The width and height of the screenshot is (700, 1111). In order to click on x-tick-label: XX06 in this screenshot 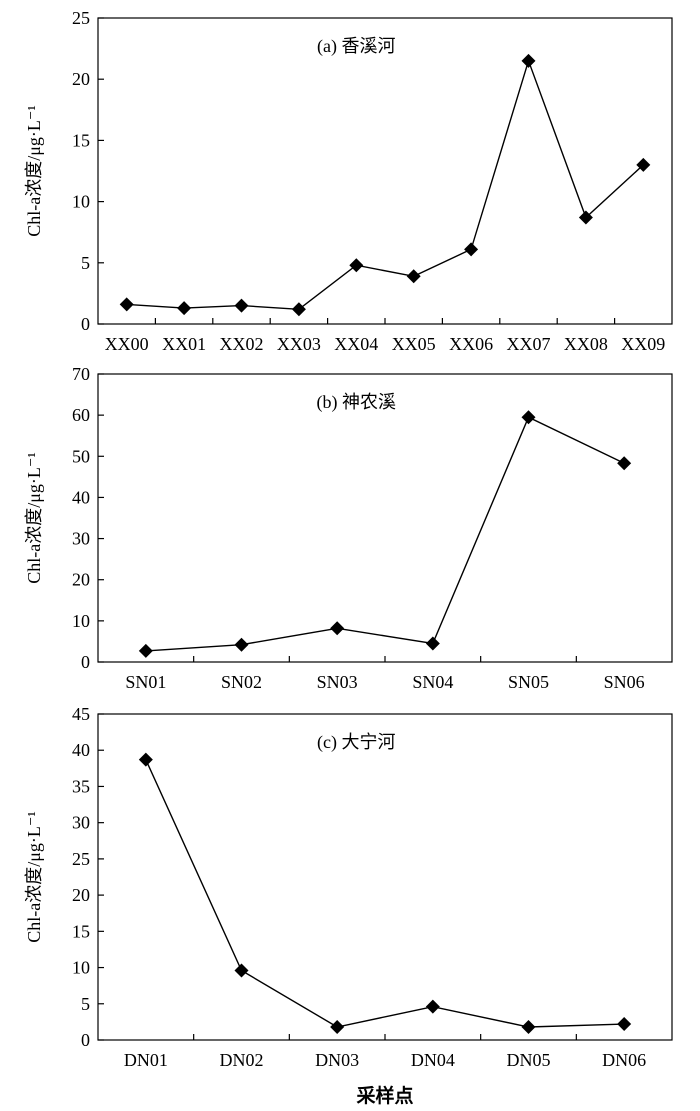, I will do `click(471, 344)`.